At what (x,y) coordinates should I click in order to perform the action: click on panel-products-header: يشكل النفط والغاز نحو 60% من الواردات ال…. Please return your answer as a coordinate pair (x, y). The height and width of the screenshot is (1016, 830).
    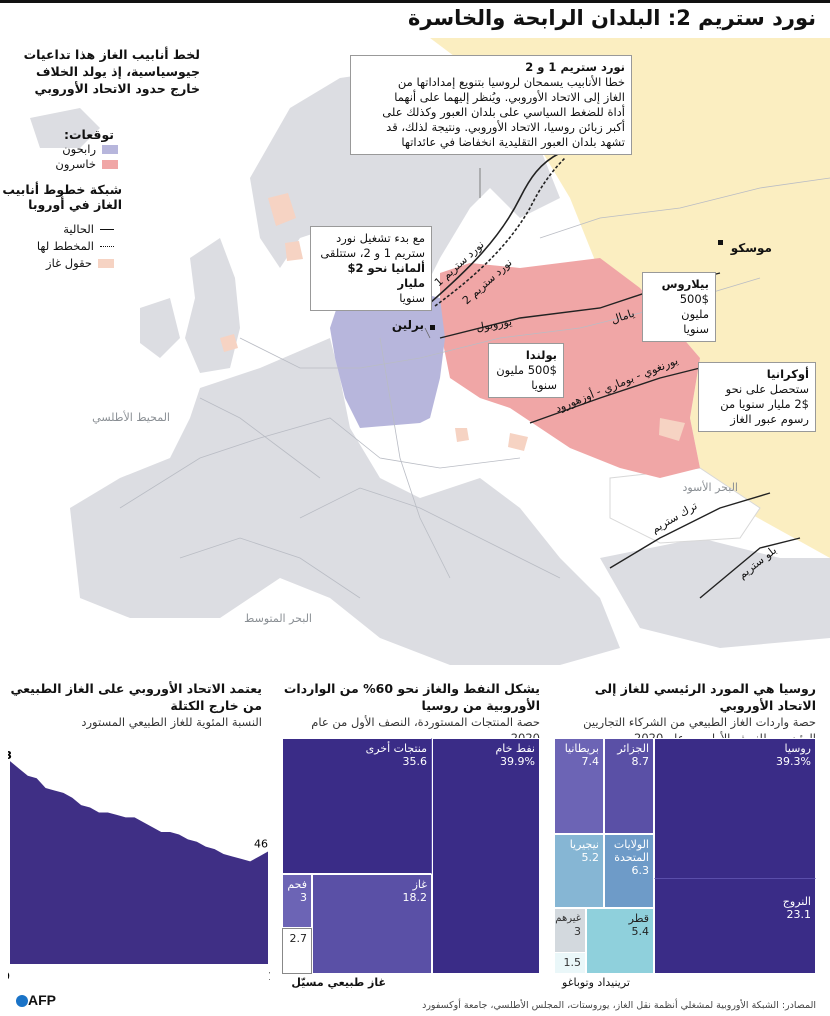
    Looking at the image, I should click on (411, 713).